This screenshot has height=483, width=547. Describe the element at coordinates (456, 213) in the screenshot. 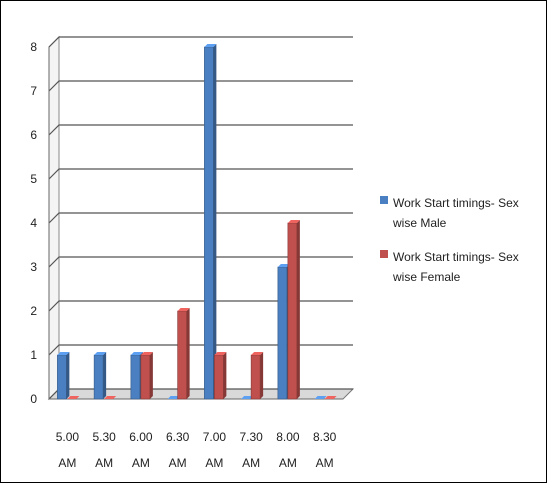

I see `legend-label-male: Work Start timings- Sex wise Male` at that location.